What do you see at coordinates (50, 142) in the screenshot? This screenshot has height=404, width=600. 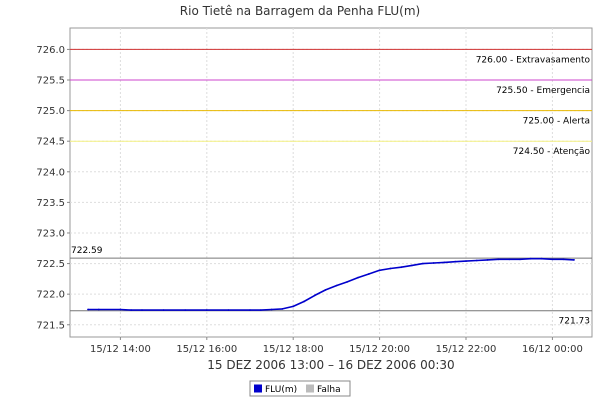 I see `y-tick-label: 724.5` at bounding box center [50, 142].